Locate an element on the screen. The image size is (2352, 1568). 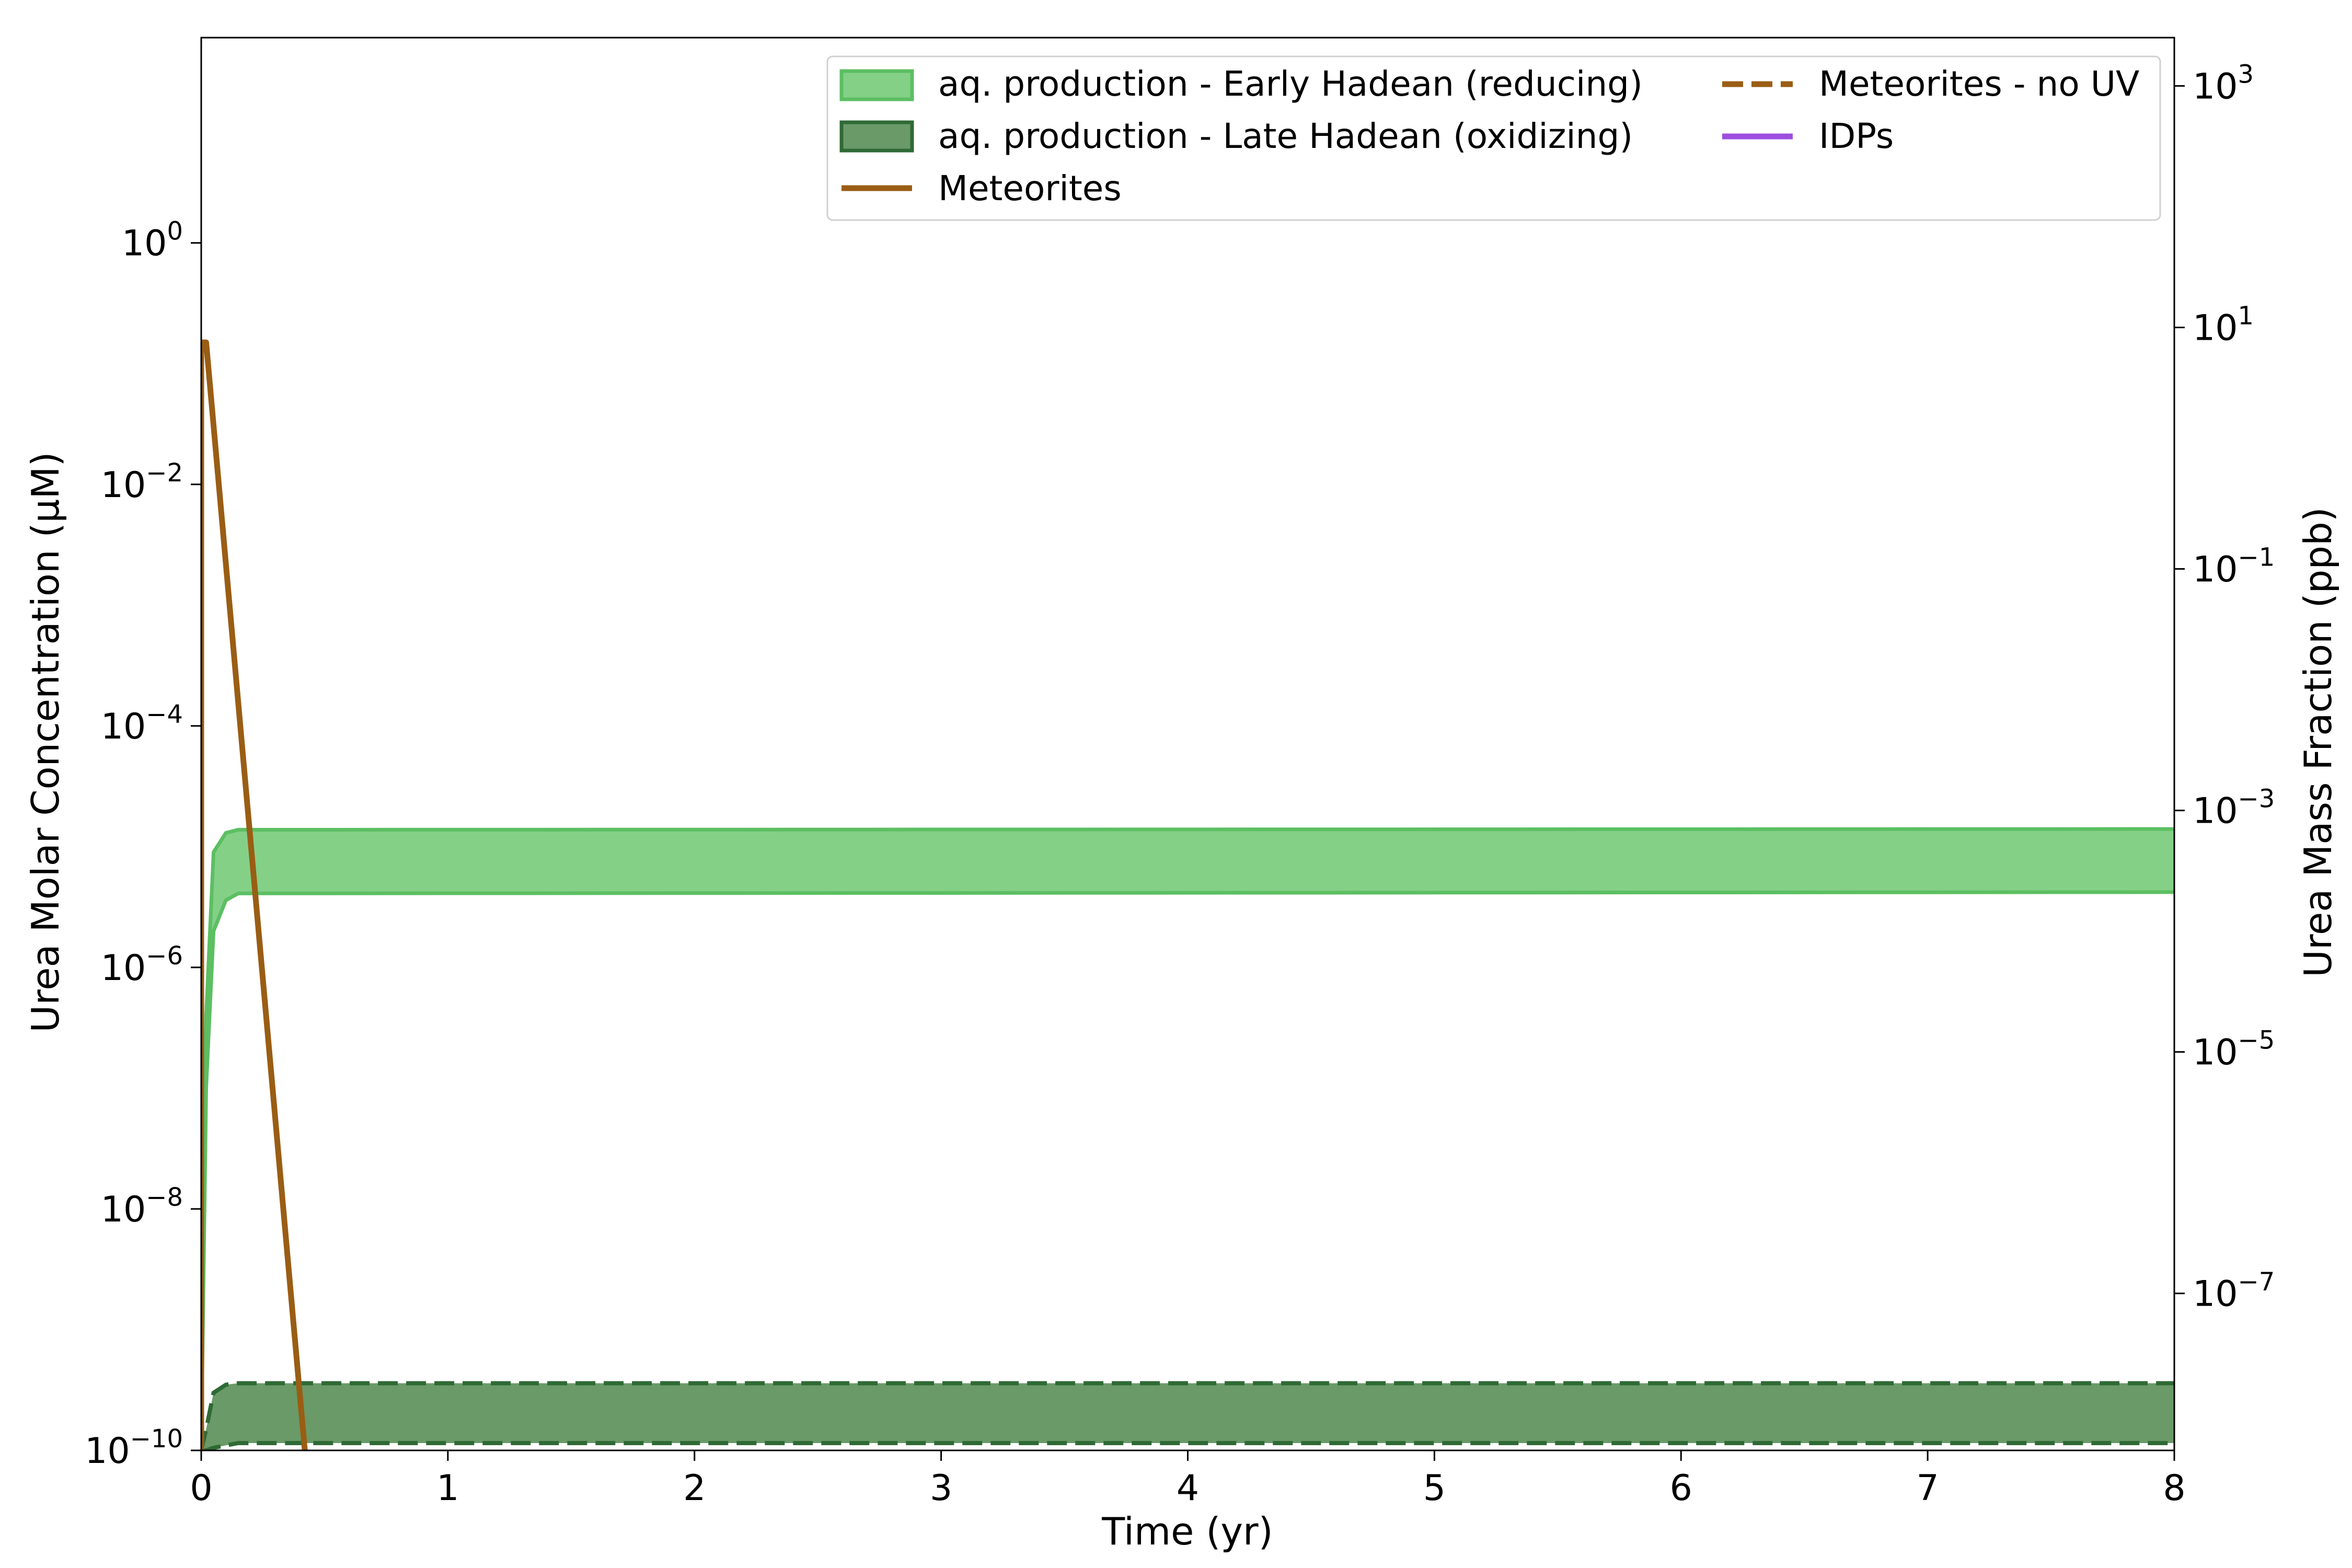
legend-item-early-hadean: aq. production - Early Hadean (reducing) is located at coordinates (1241, 84).